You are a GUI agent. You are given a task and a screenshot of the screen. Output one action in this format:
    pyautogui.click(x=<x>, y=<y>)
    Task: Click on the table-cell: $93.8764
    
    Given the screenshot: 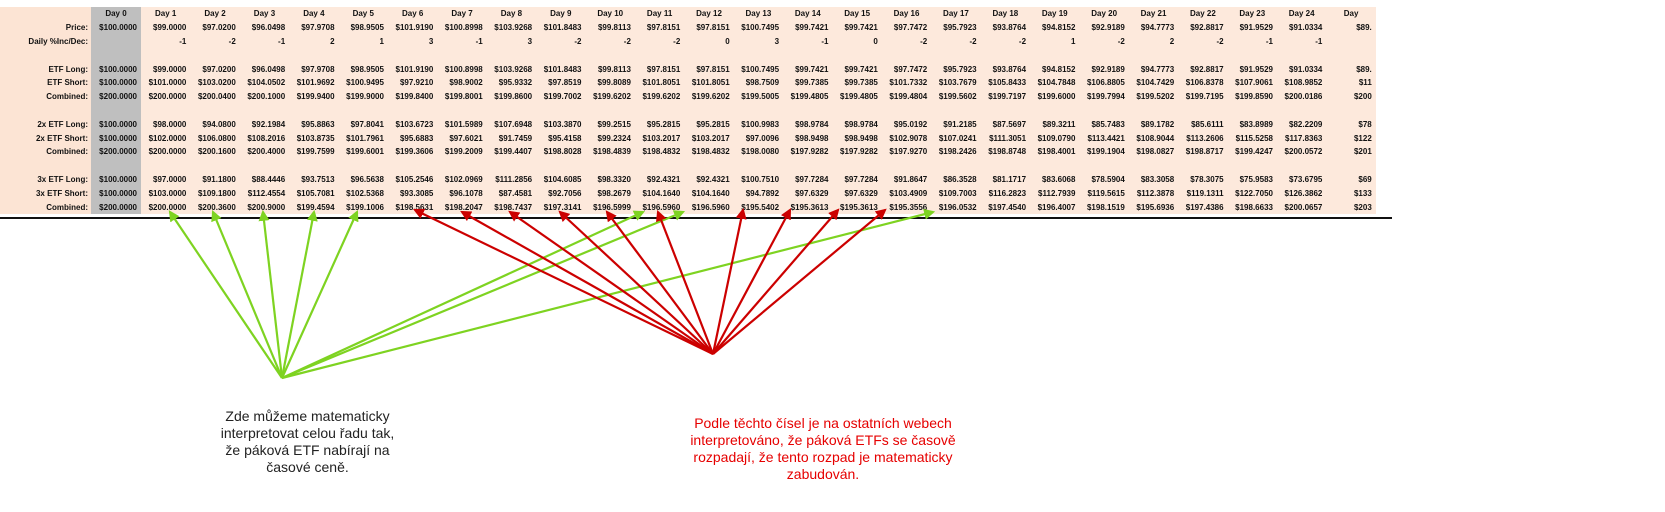 What is the action you would take?
    pyautogui.click(x=1005, y=27)
    